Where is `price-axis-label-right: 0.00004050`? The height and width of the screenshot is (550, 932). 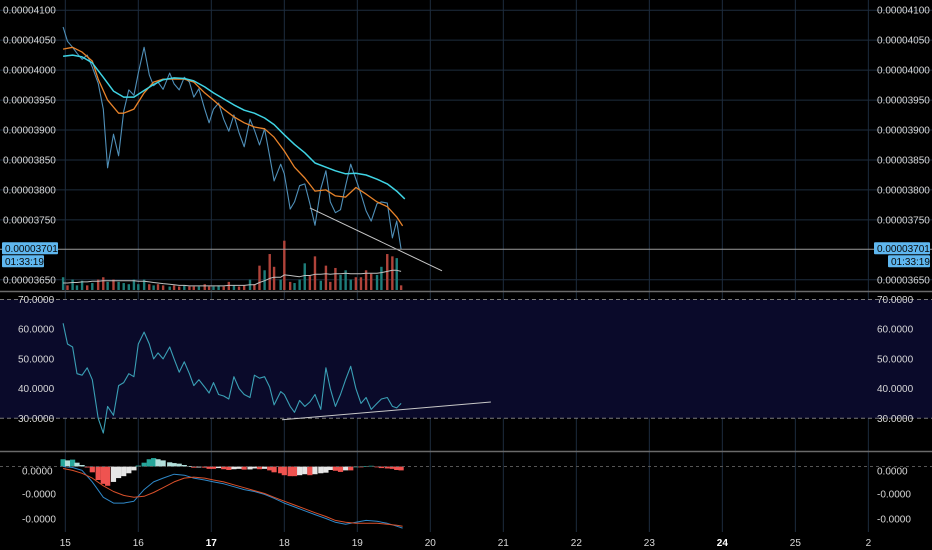
price-axis-label-right: 0.00004050 is located at coordinates (903, 41).